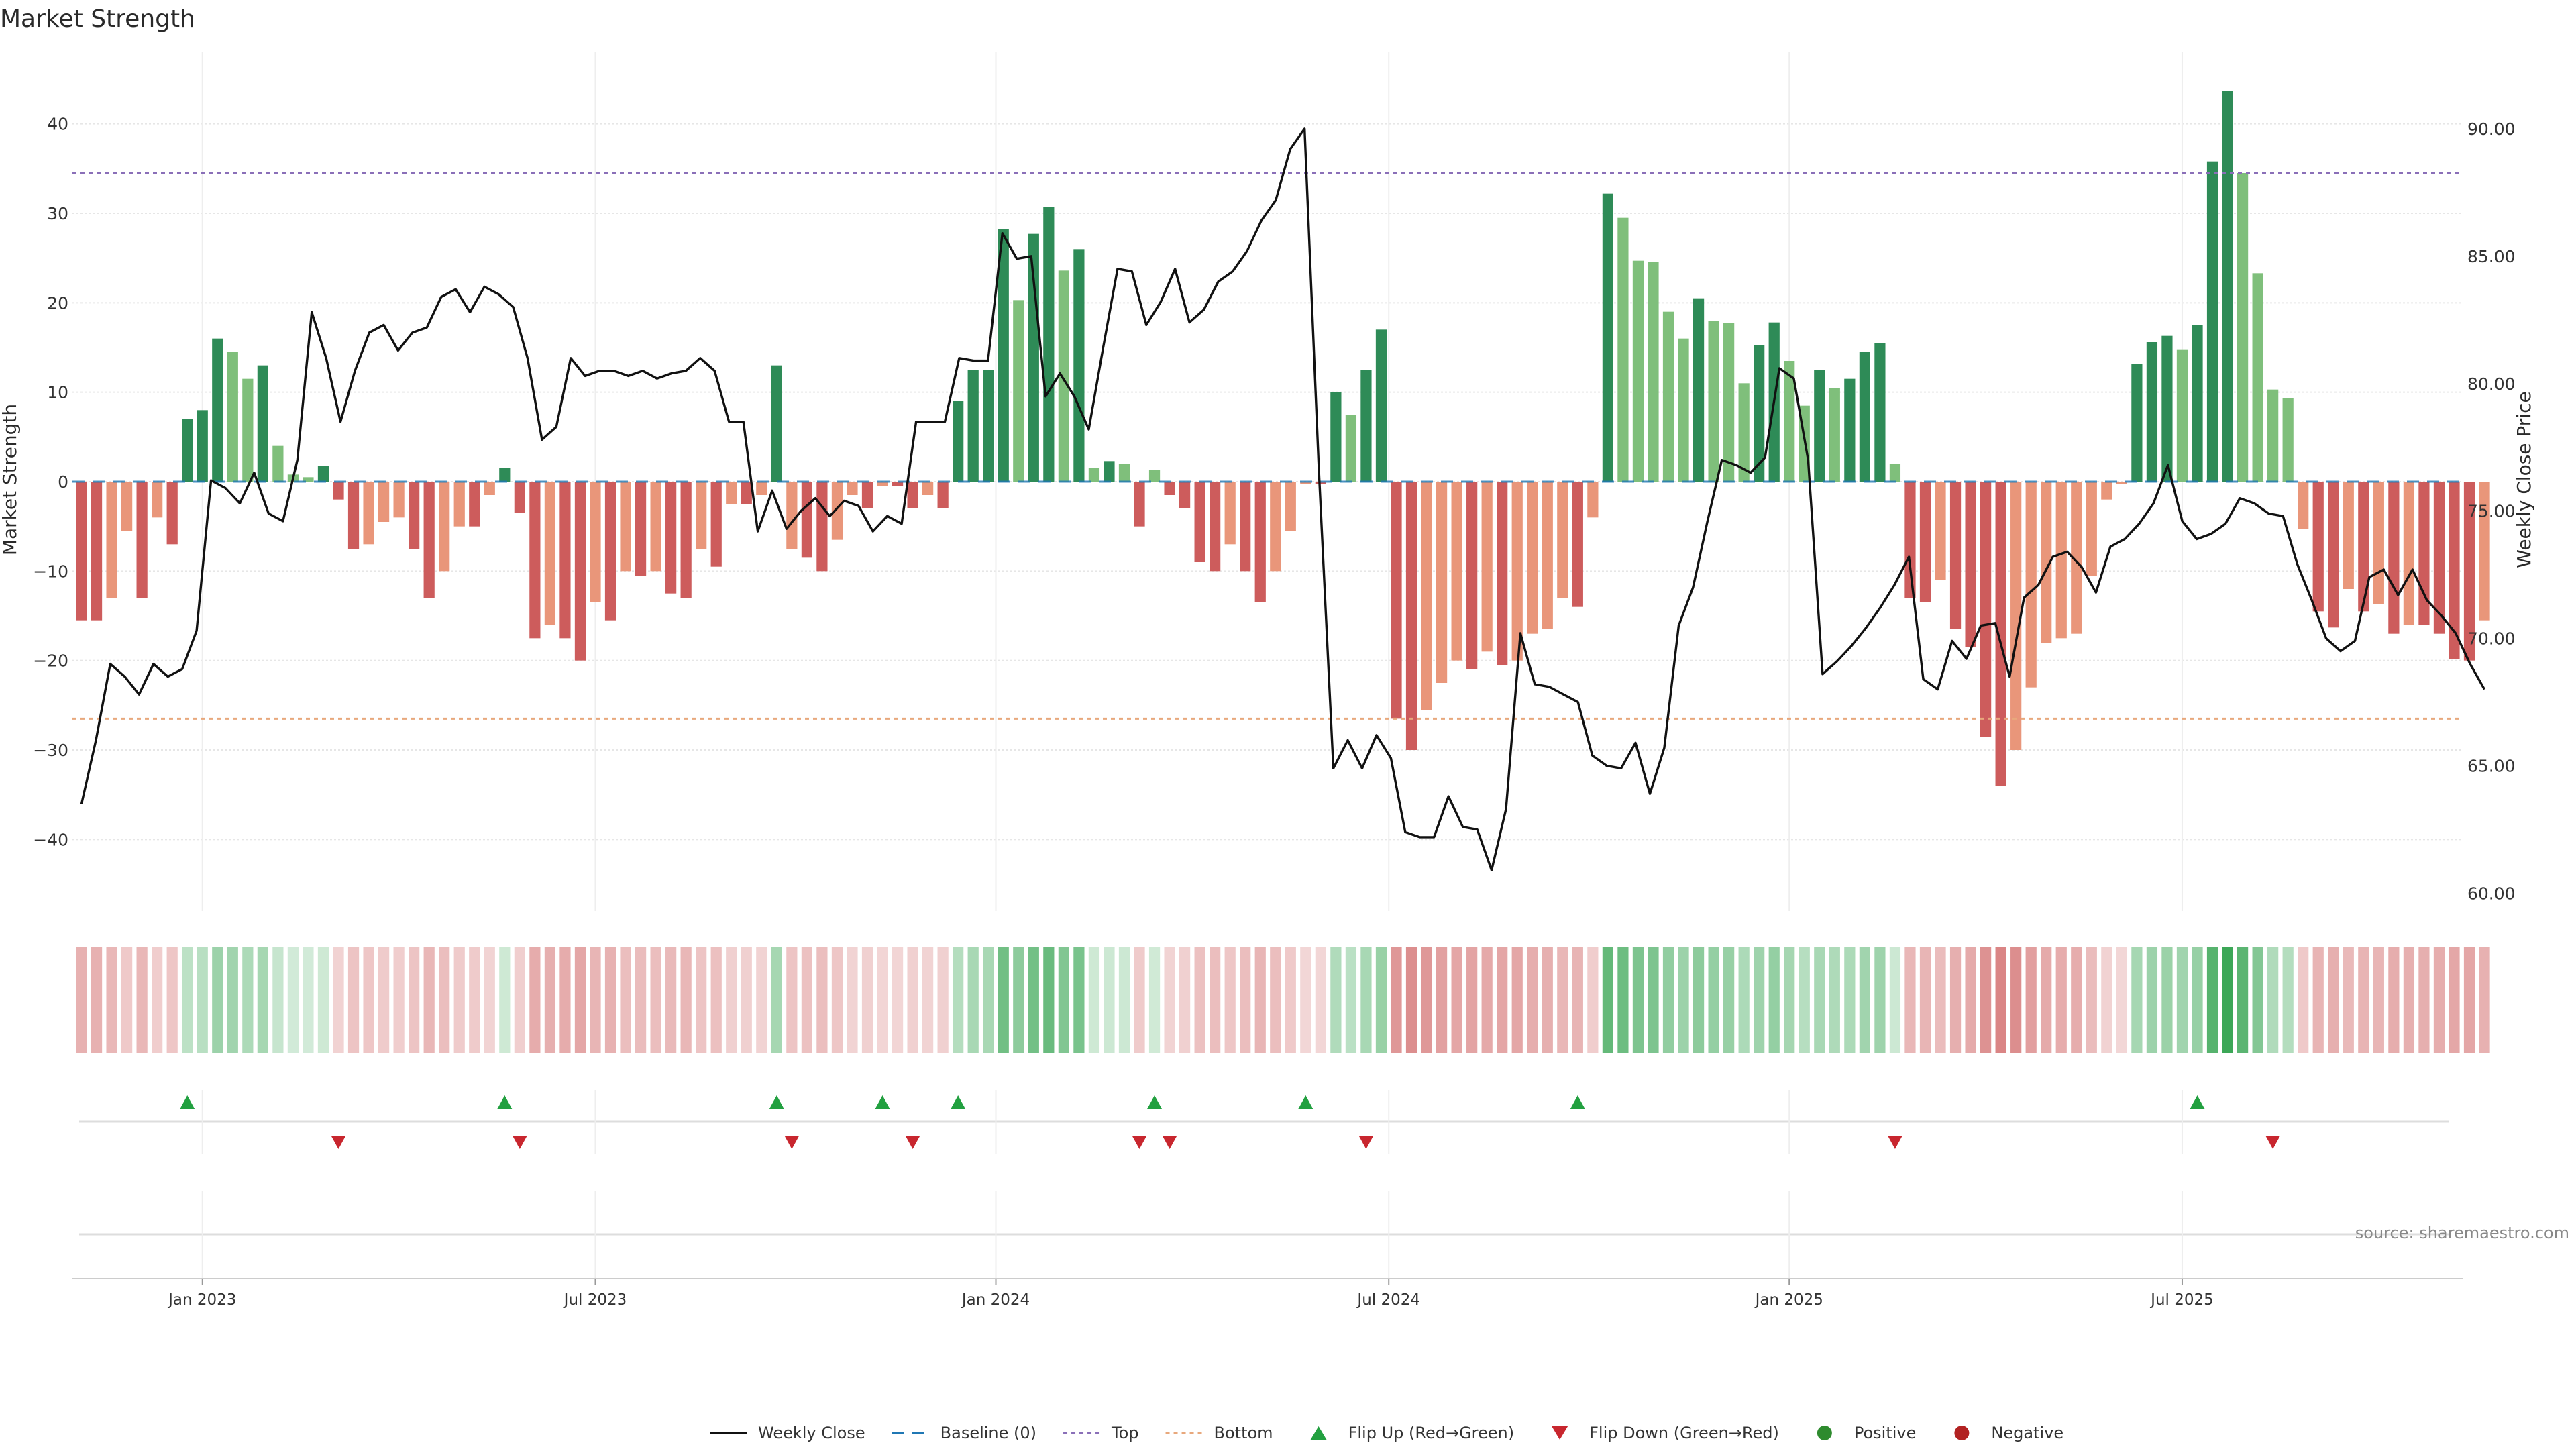 The image size is (2576, 1449). Describe the element at coordinates (2491, 893) in the screenshot. I see `right-tick-label: 60.00` at that location.